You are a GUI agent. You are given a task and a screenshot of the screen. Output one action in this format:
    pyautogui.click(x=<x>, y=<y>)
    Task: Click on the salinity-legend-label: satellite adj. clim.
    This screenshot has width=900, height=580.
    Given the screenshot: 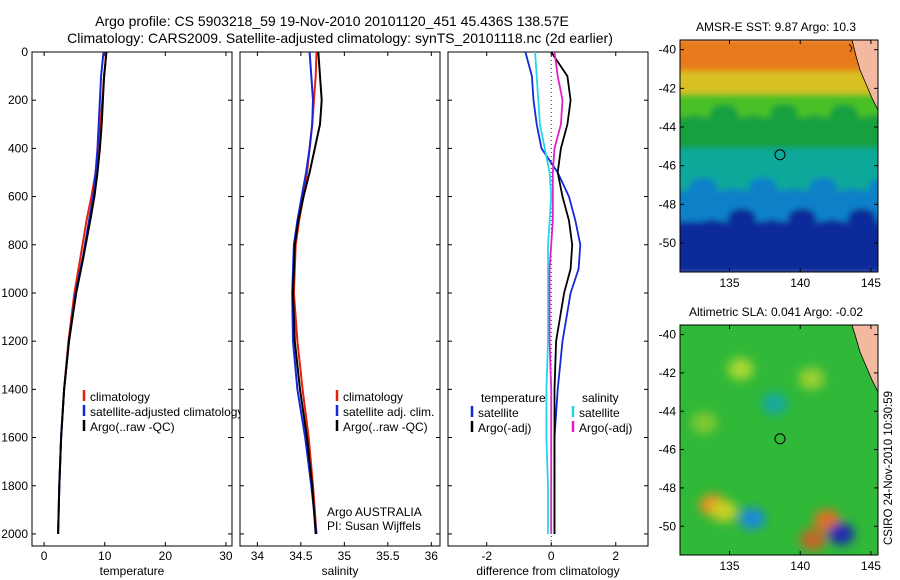 What is the action you would take?
    pyautogui.click(x=388, y=412)
    